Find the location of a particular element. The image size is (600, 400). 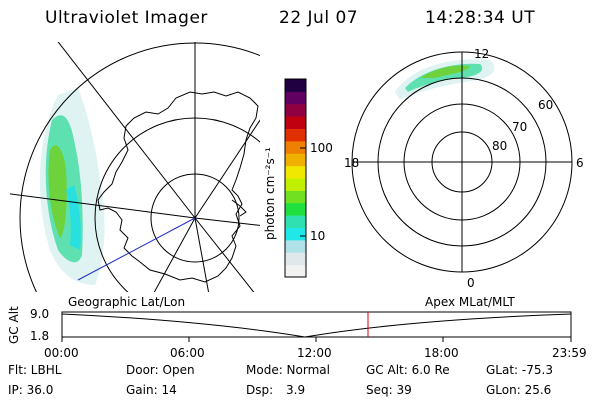

mlat-label-70: 70 is located at coordinates (520, 127).